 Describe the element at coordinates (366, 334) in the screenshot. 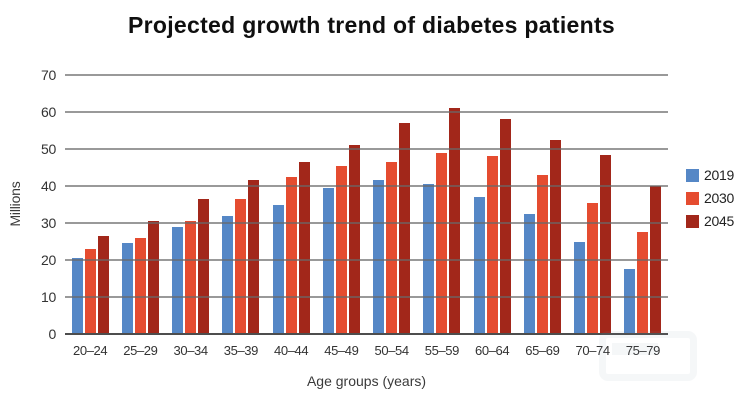

I see `x-axis-line` at that location.